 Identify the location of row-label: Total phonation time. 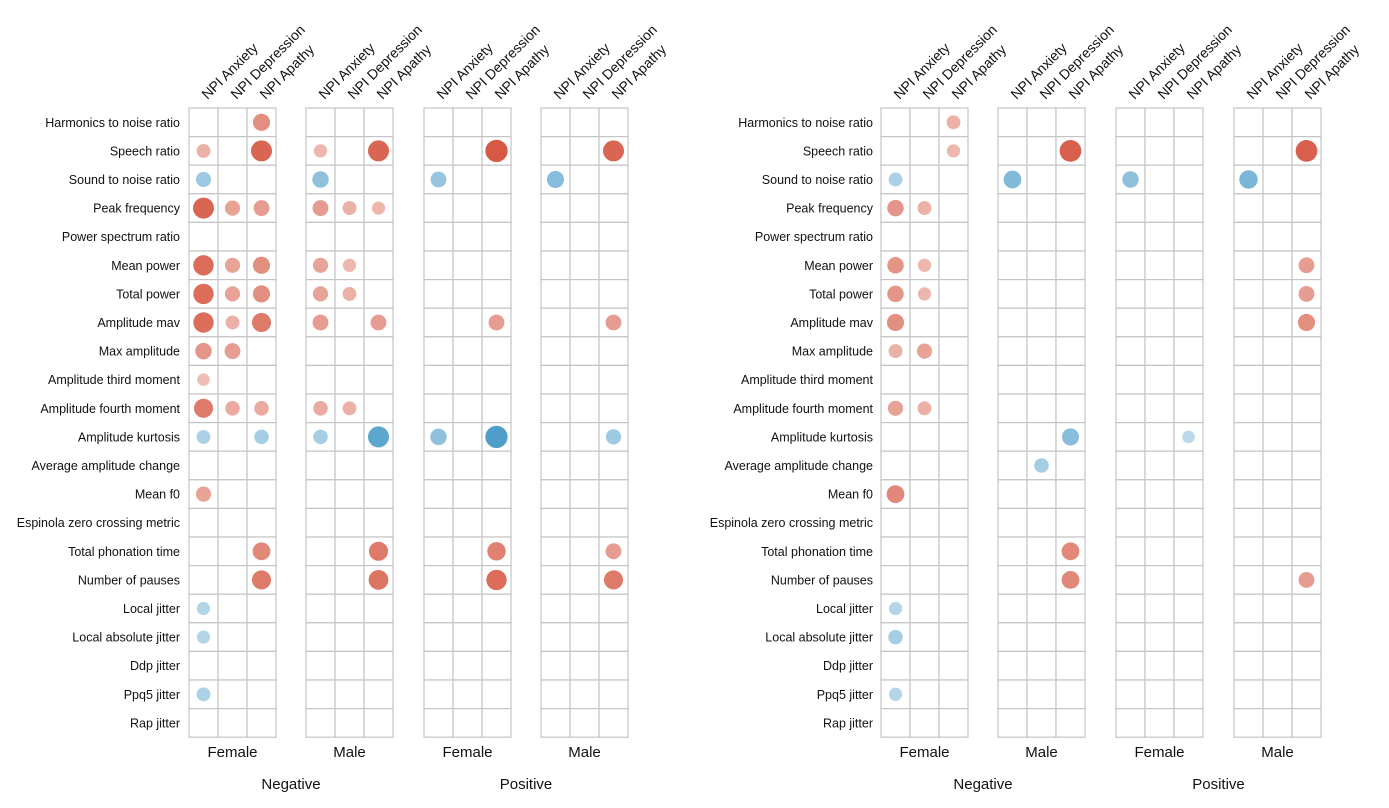
(124, 552).